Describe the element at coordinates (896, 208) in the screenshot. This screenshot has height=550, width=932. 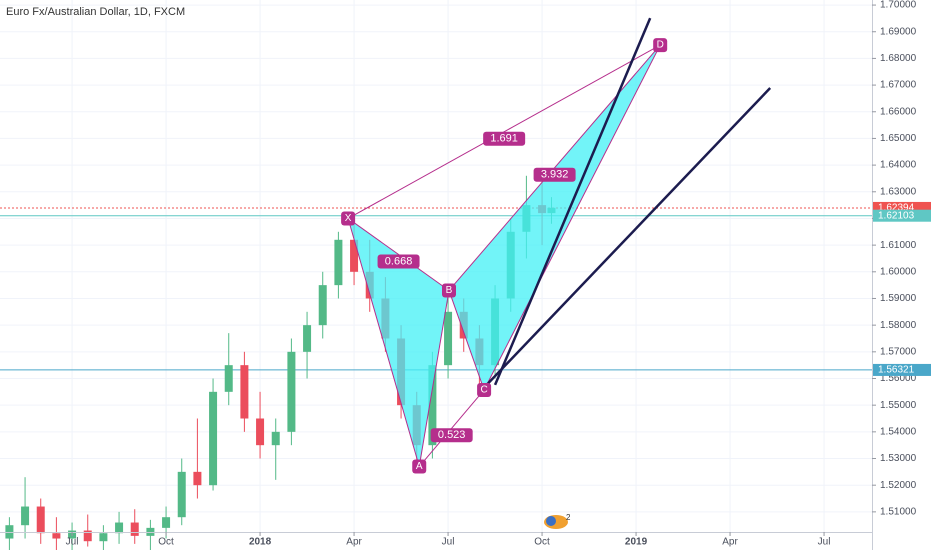
I see `price-label: 1.62394` at that location.